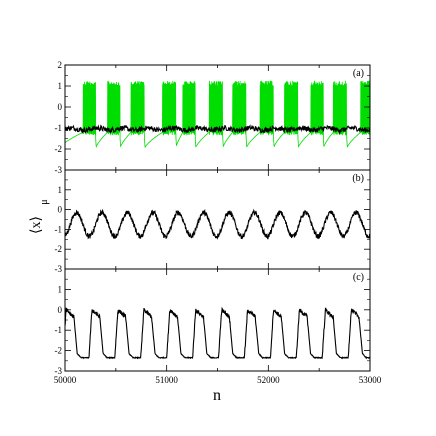  What do you see at coordinates (166, 380) in the screenshot?
I see `x-tick-label: 51000` at bounding box center [166, 380].